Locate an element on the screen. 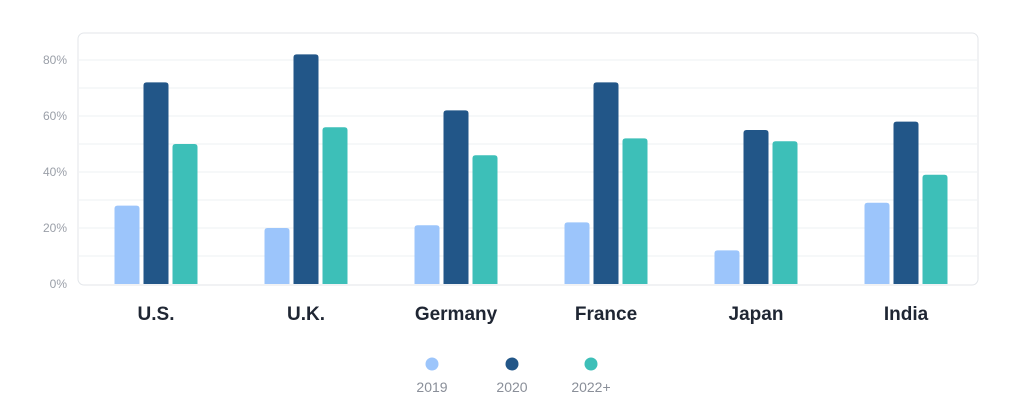 The height and width of the screenshot is (410, 1024). bar-france-2019 is located at coordinates (577, 253).